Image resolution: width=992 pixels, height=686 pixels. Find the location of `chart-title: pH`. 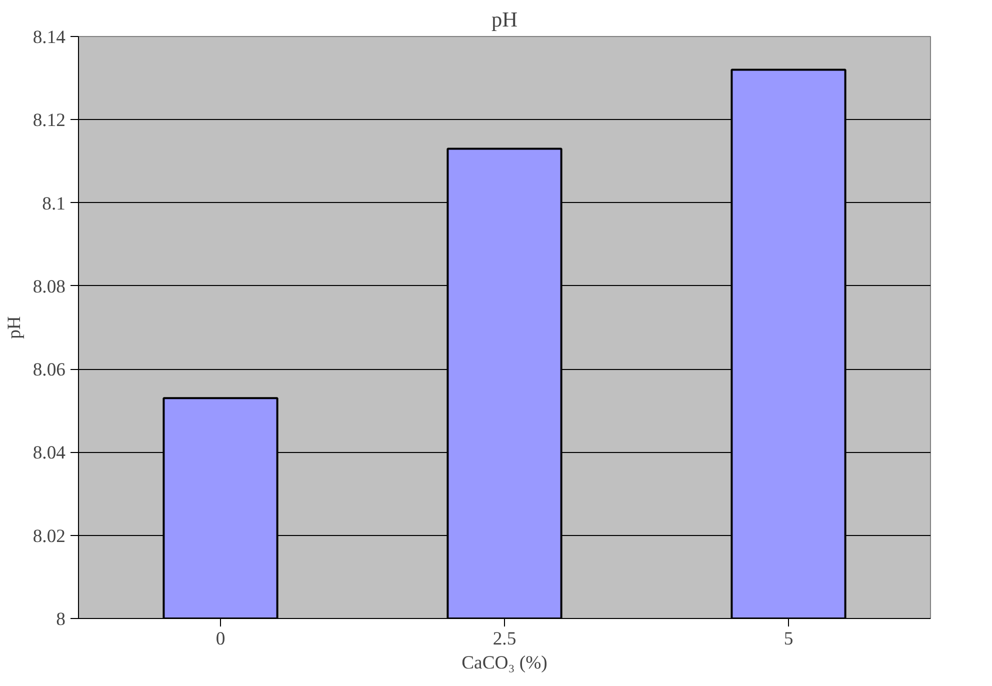

chart-title: pH is located at coordinates (504, 20).